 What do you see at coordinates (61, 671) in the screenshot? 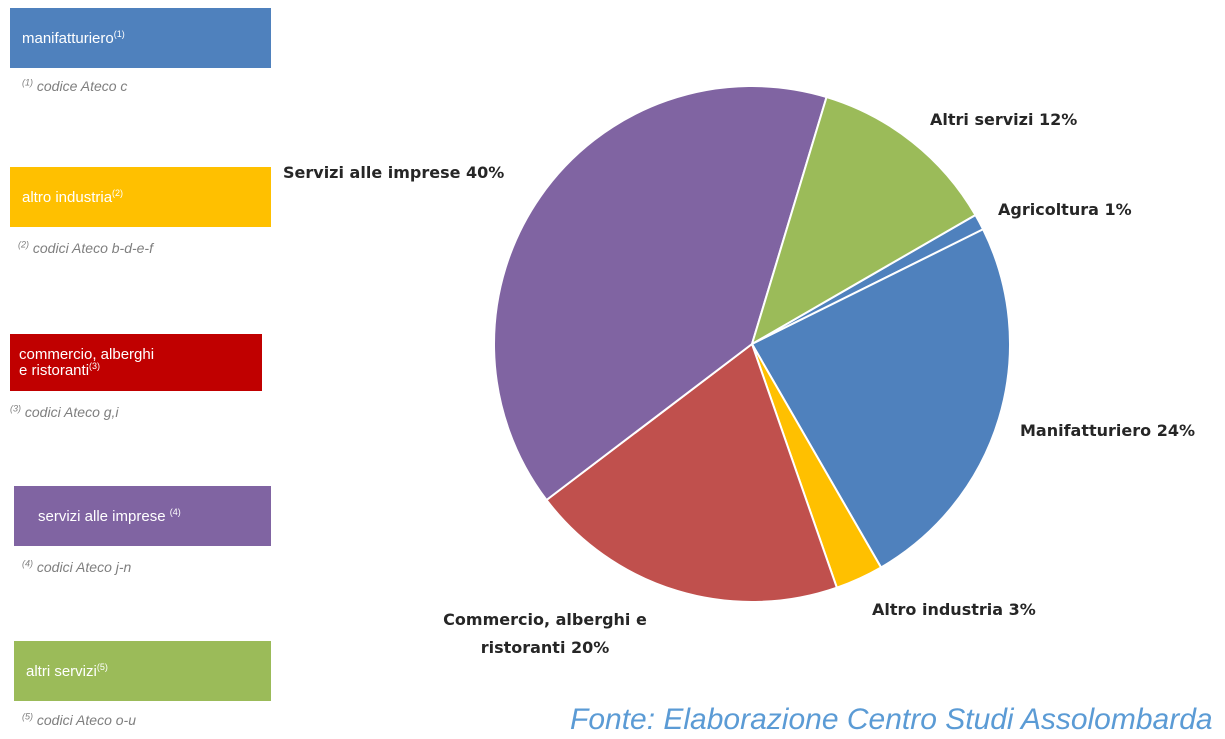
I see `legend-label: altri servizi` at bounding box center [61, 671].